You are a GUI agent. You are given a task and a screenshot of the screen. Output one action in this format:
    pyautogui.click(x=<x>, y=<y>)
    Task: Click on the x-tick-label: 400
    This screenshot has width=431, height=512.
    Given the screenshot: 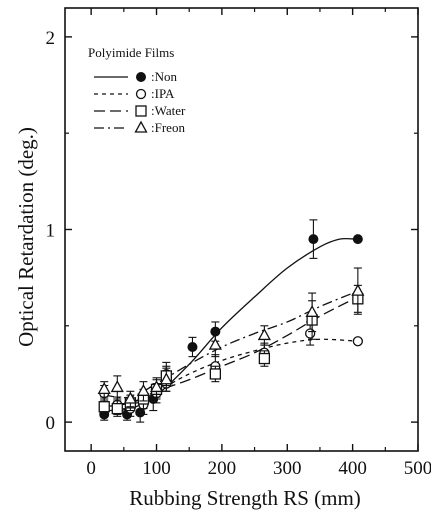 What is the action you would take?
    pyautogui.click(x=352, y=468)
    